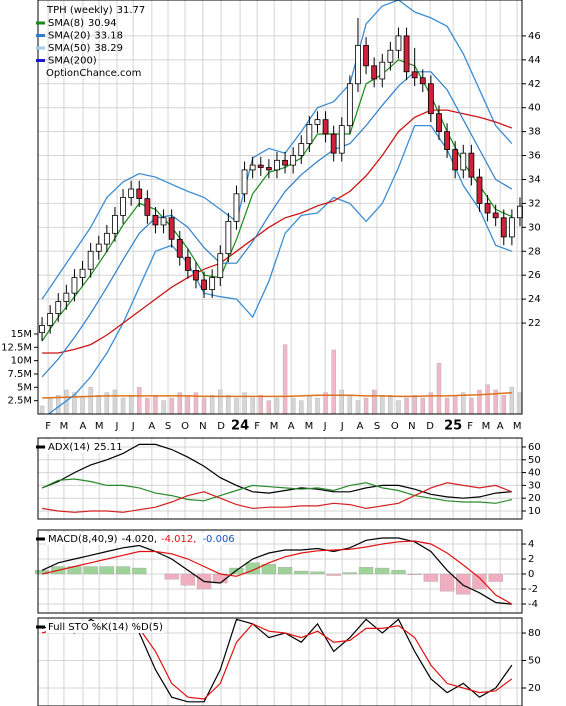 The width and height of the screenshot is (566, 706). What do you see at coordinates (83, 426) in the screenshot?
I see `x-tick-label: A` at bounding box center [83, 426].